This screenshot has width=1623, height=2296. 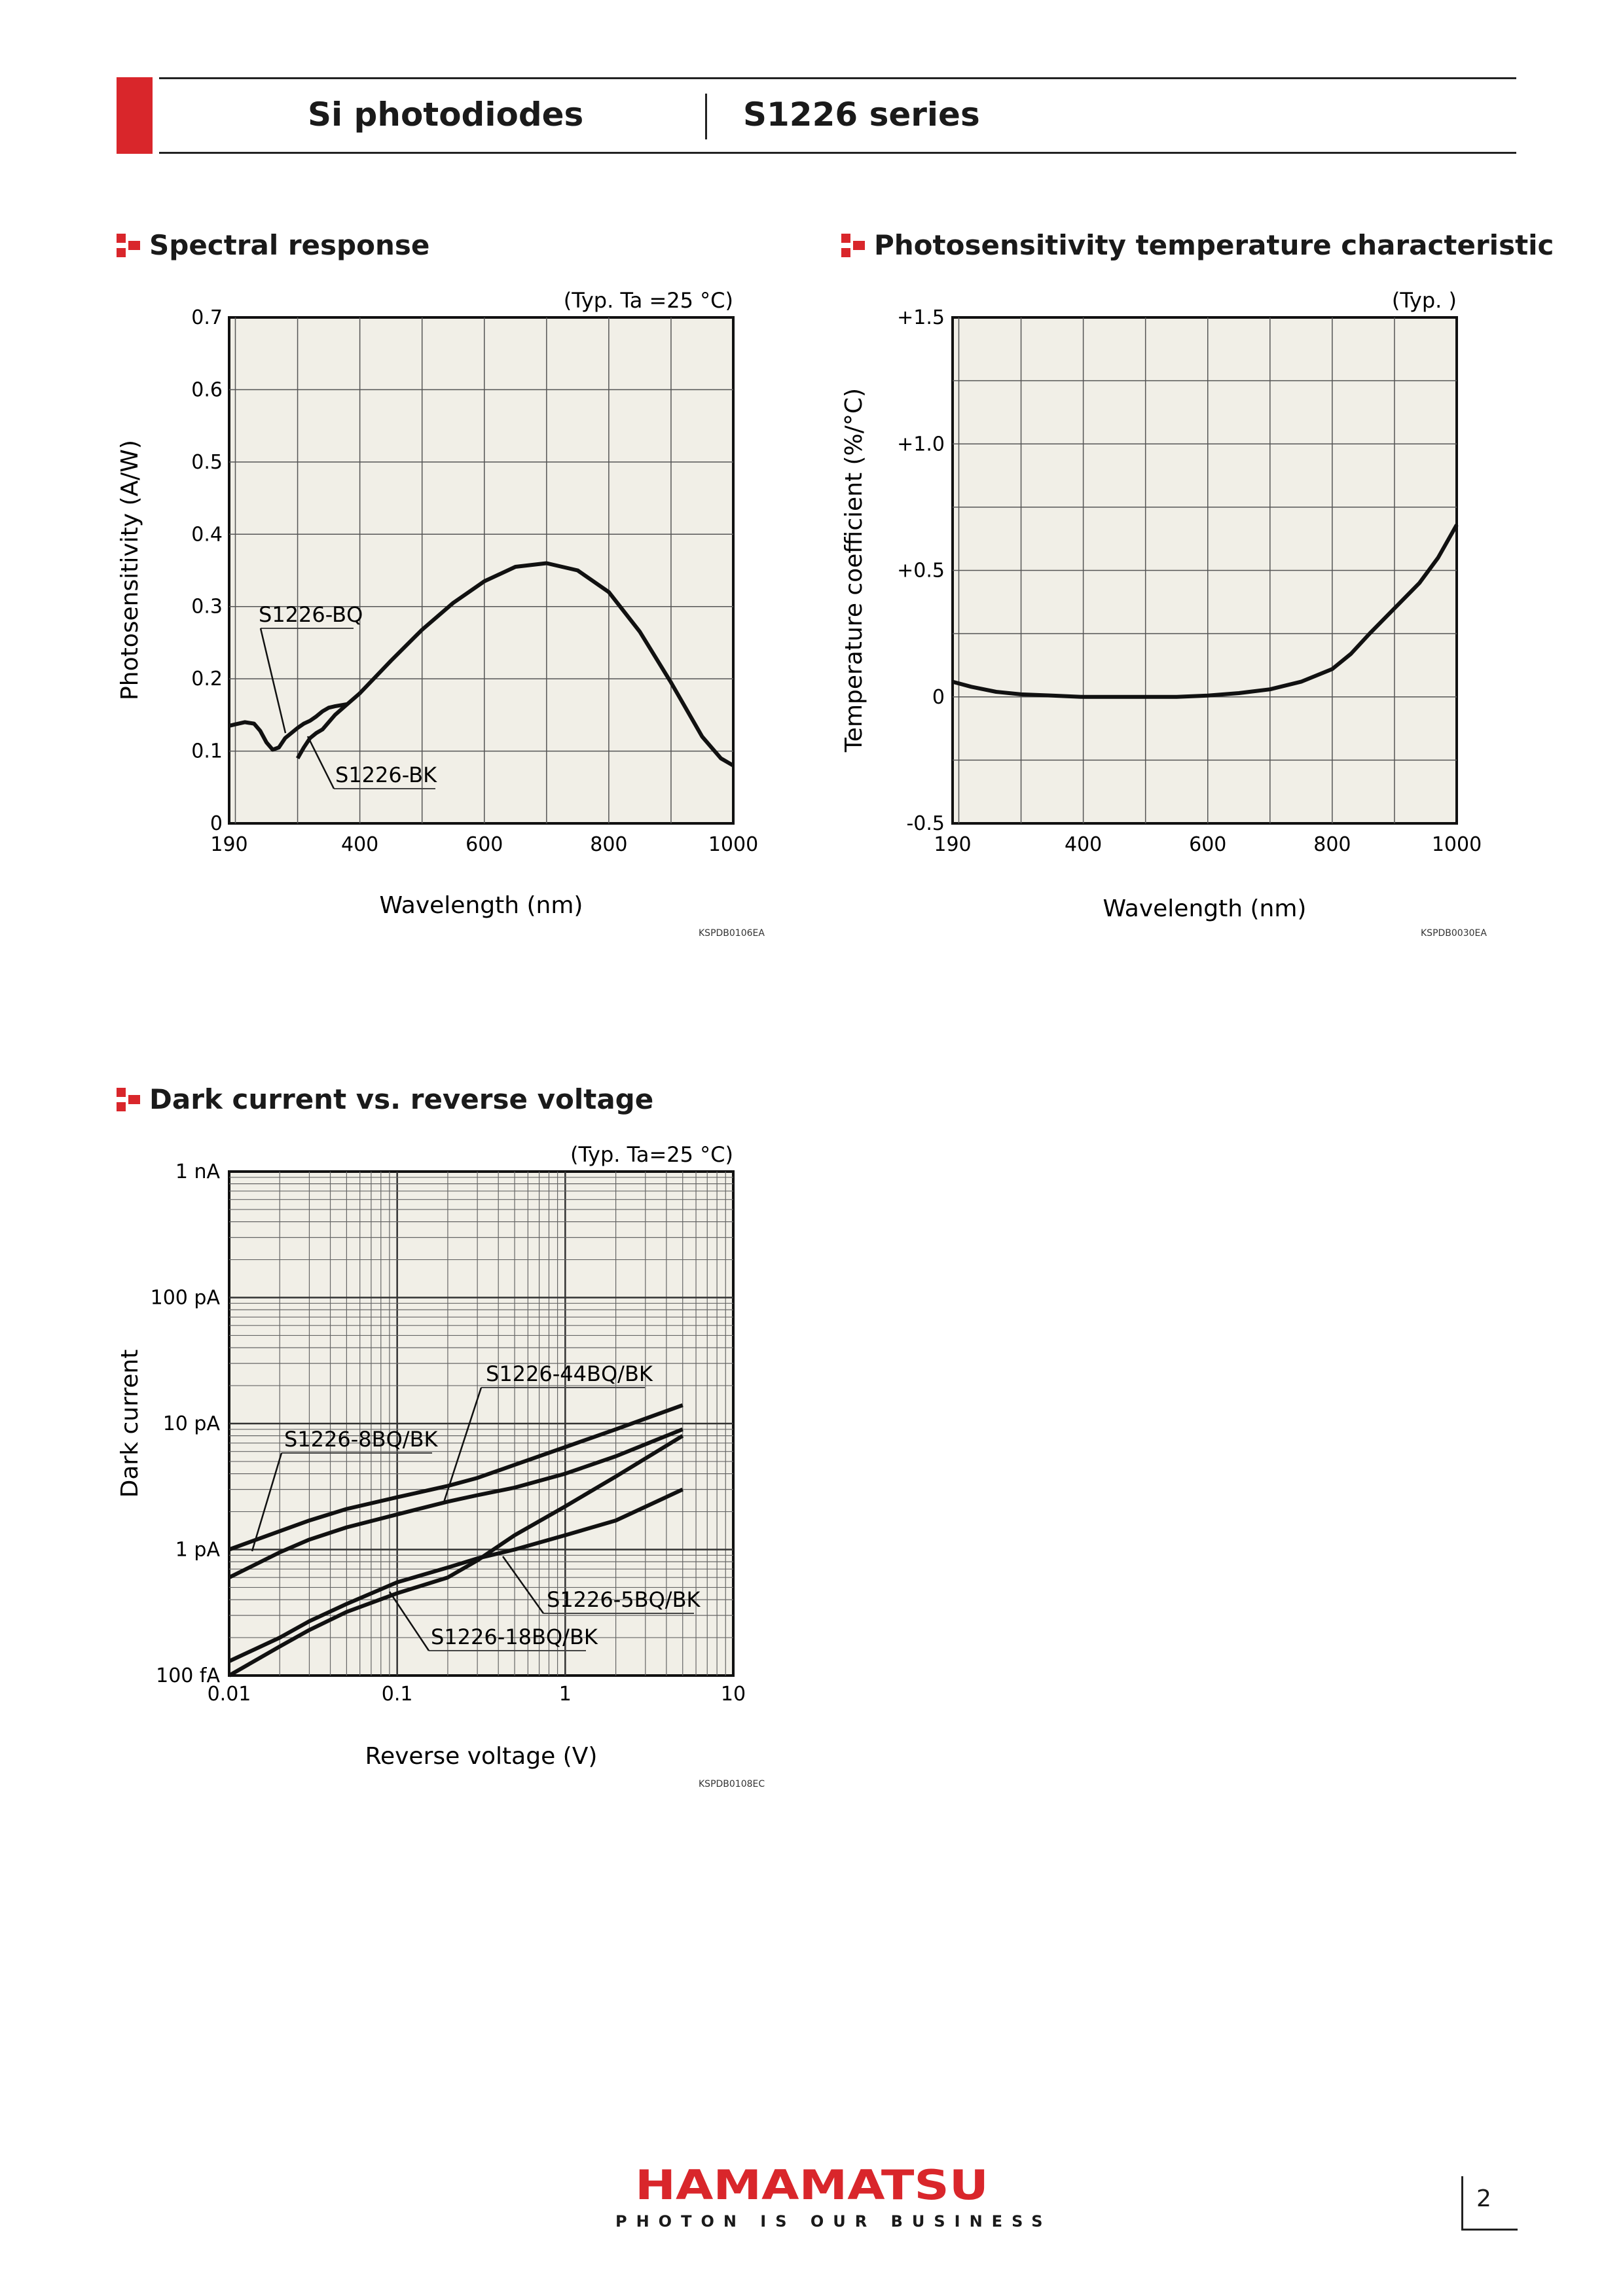 I want to click on temp-x-axis-label: Wavelength (nm), so click(x=1205, y=908).